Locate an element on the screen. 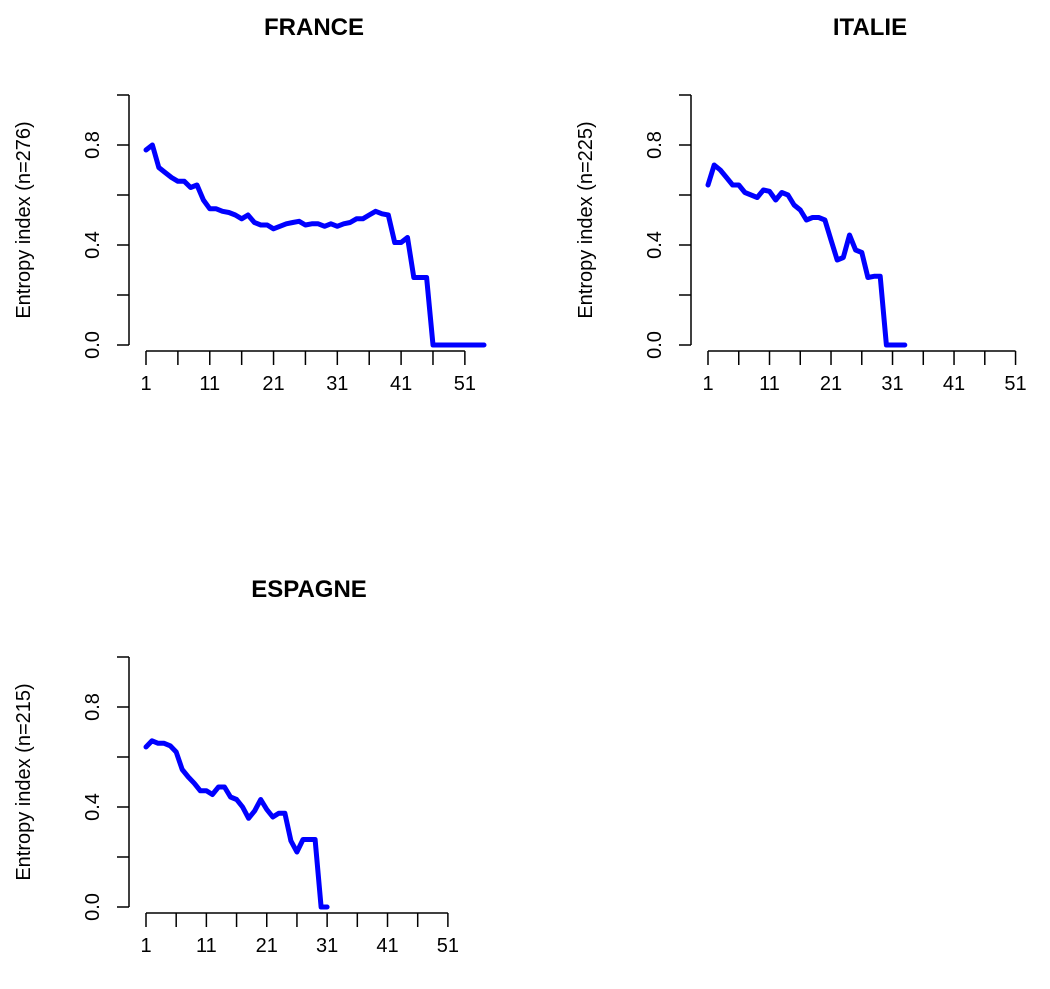 Image resolution: width=1050 pixels, height=989 pixels. chart-title-espagne: ESPAGNE is located at coordinates (309, 589).